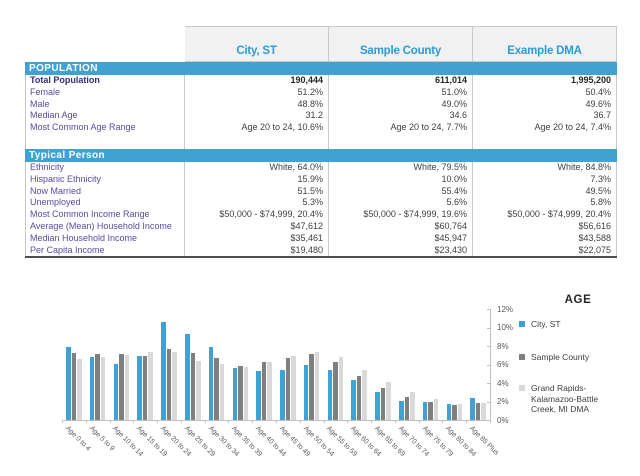 The height and width of the screenshot is (476, 640). I want to click on legend-label: Sample County, so click(560, 357).